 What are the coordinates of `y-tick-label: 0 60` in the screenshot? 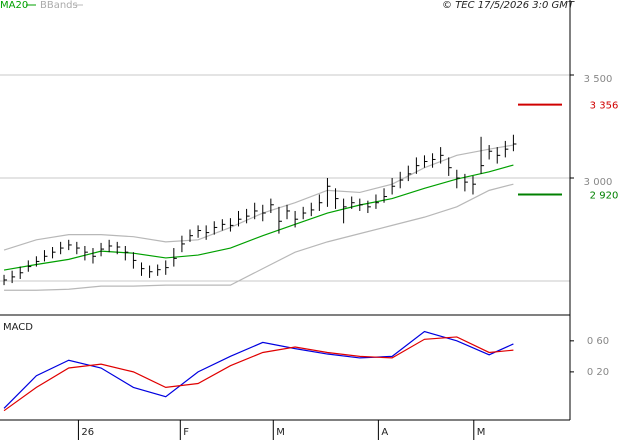 It's located at (598, 341).